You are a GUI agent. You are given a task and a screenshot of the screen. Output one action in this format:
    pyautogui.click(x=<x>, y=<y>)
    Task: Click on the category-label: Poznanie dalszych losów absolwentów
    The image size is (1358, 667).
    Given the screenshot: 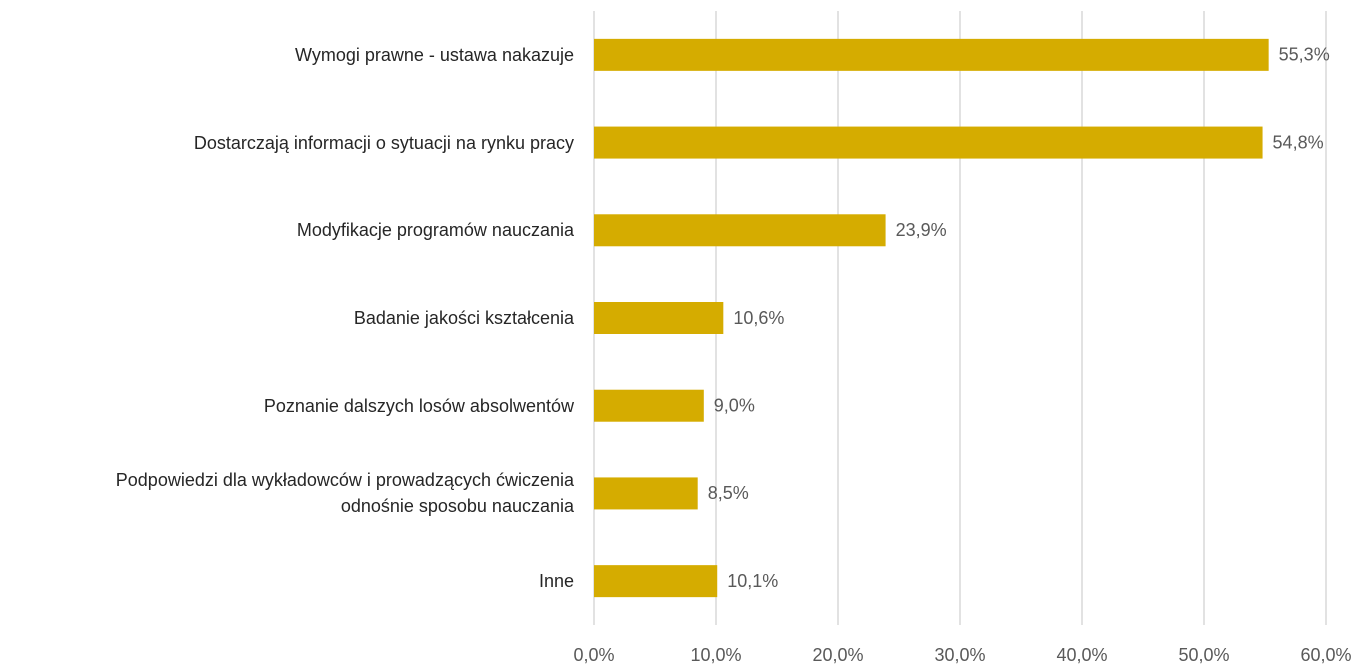 What is the action you would take?
    pyautogui.click(x=418, y=405)
    